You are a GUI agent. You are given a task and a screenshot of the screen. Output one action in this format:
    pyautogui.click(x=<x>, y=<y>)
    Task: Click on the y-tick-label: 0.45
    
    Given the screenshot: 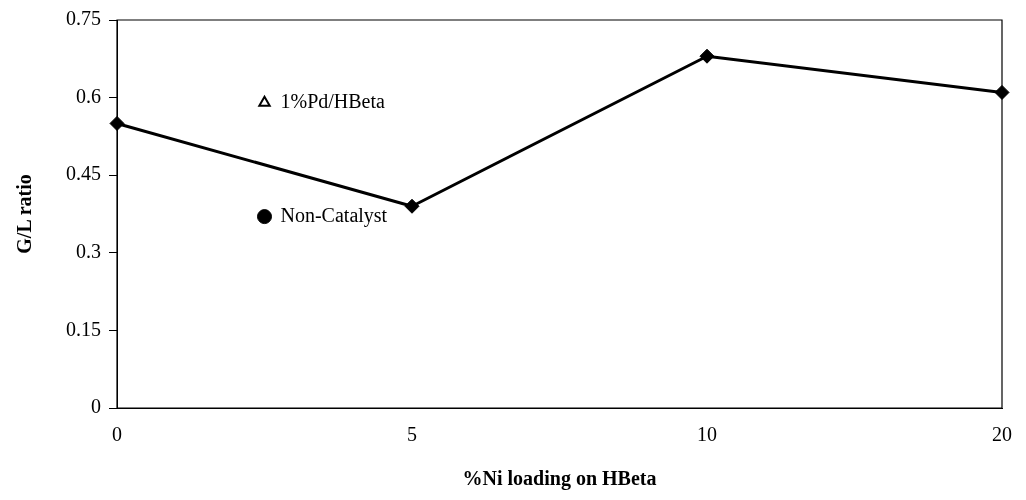 What is the action you would take?
    pyautogui.click(x=83, y=173)
    